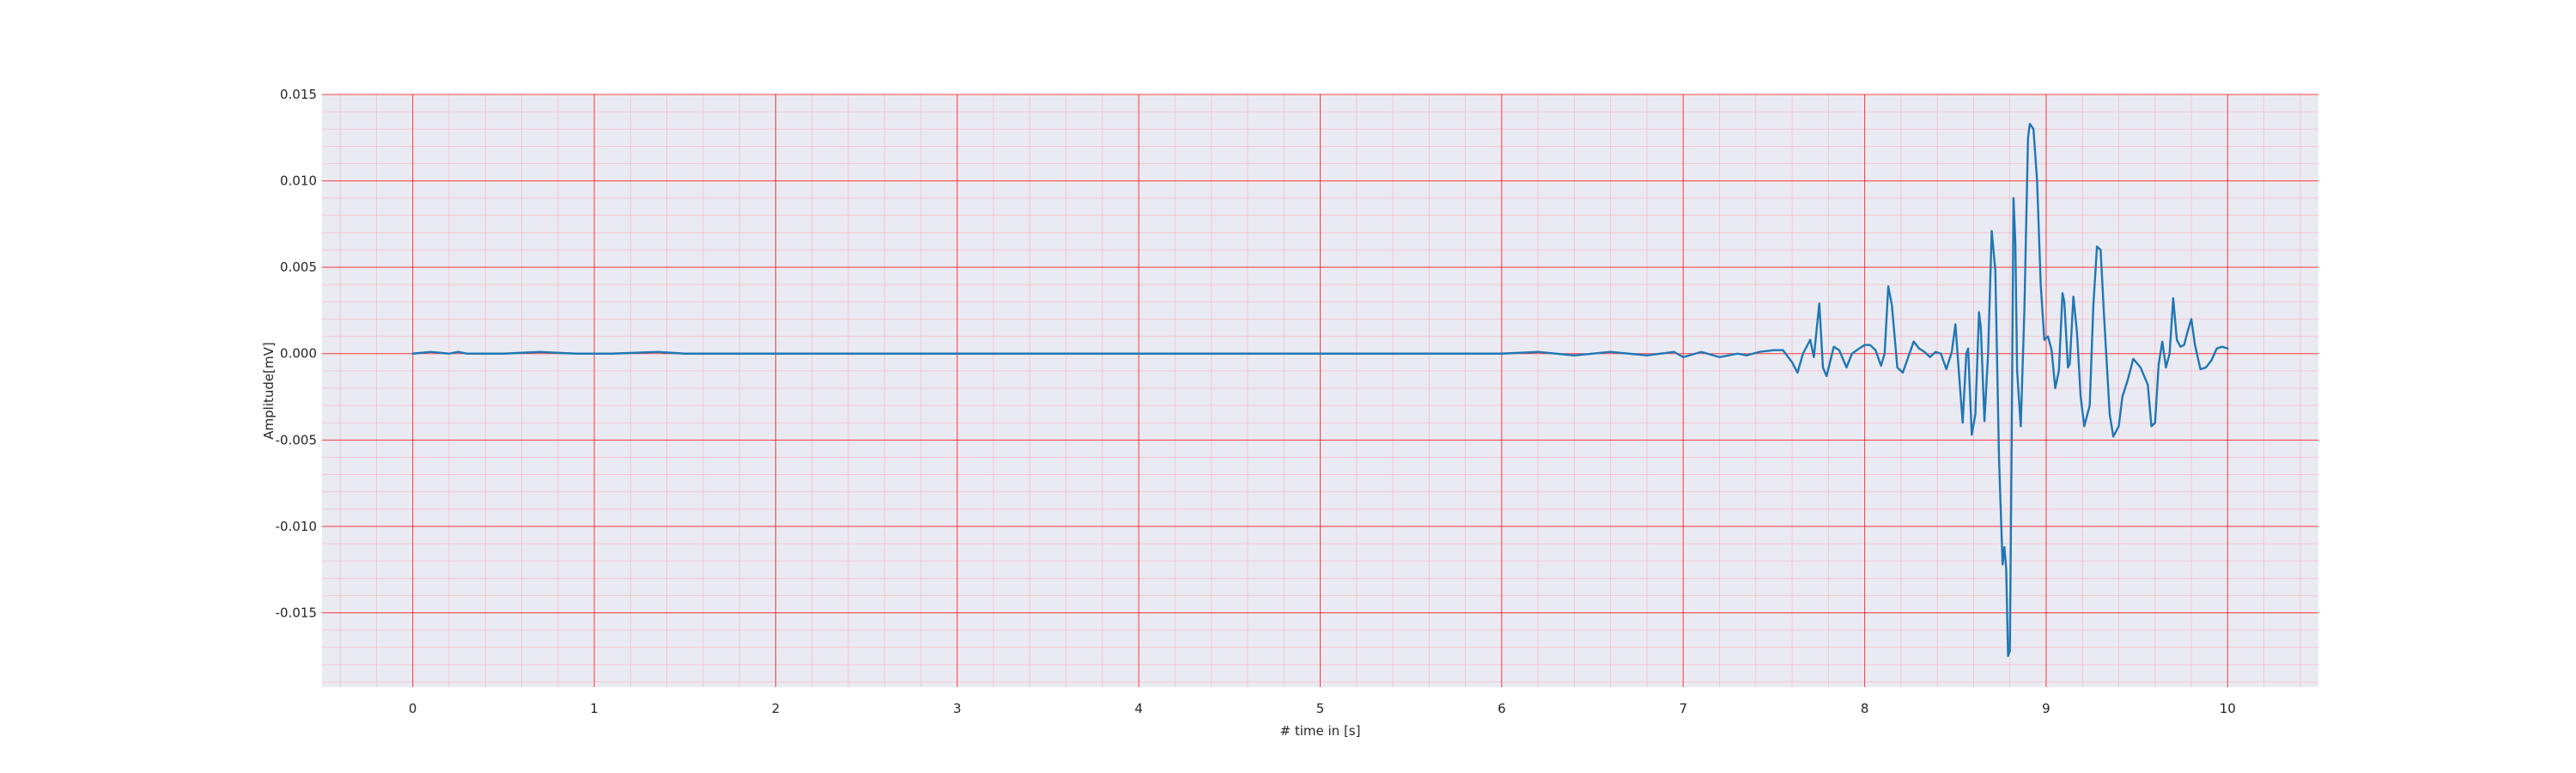 The height and width of the screenshot is (773, 2576). I want to click on x-tick-label: 6, so click(1502, 708).